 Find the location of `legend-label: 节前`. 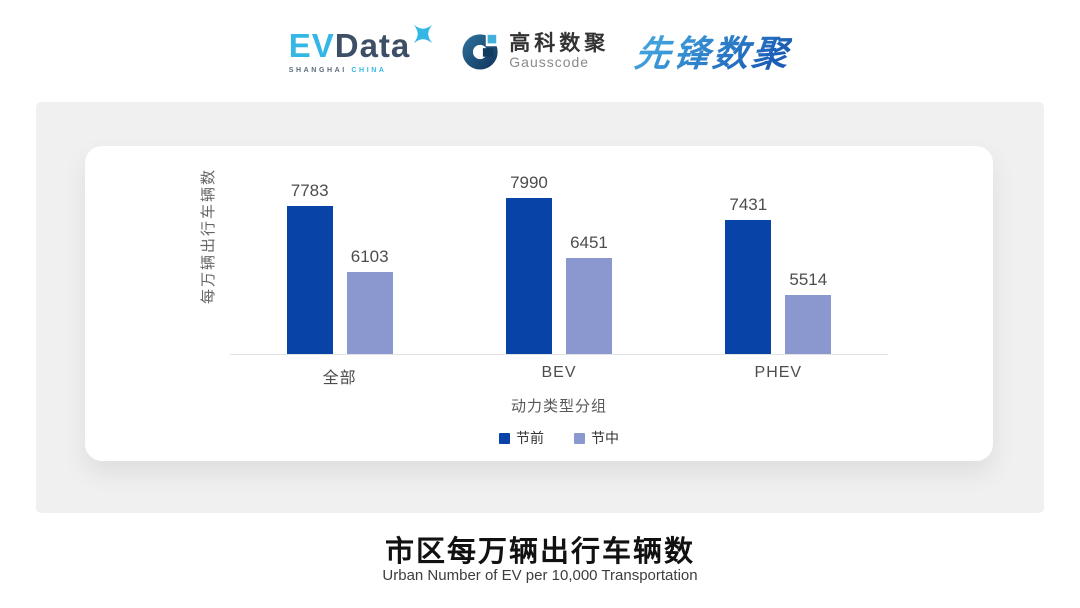

legend-label: 节前 is located at coordinates (530, 438).